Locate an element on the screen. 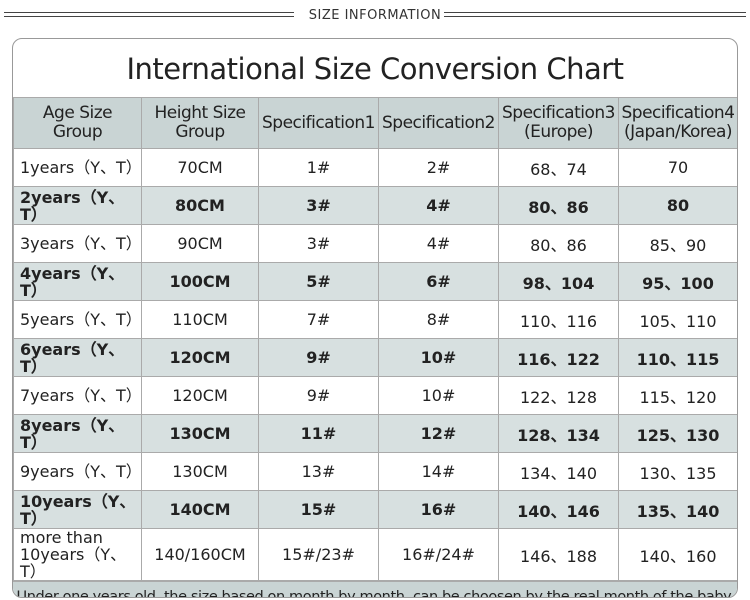 The image size is (750, 600). age-cell: 4years（Y、T） is located at coordinates (77, 281).